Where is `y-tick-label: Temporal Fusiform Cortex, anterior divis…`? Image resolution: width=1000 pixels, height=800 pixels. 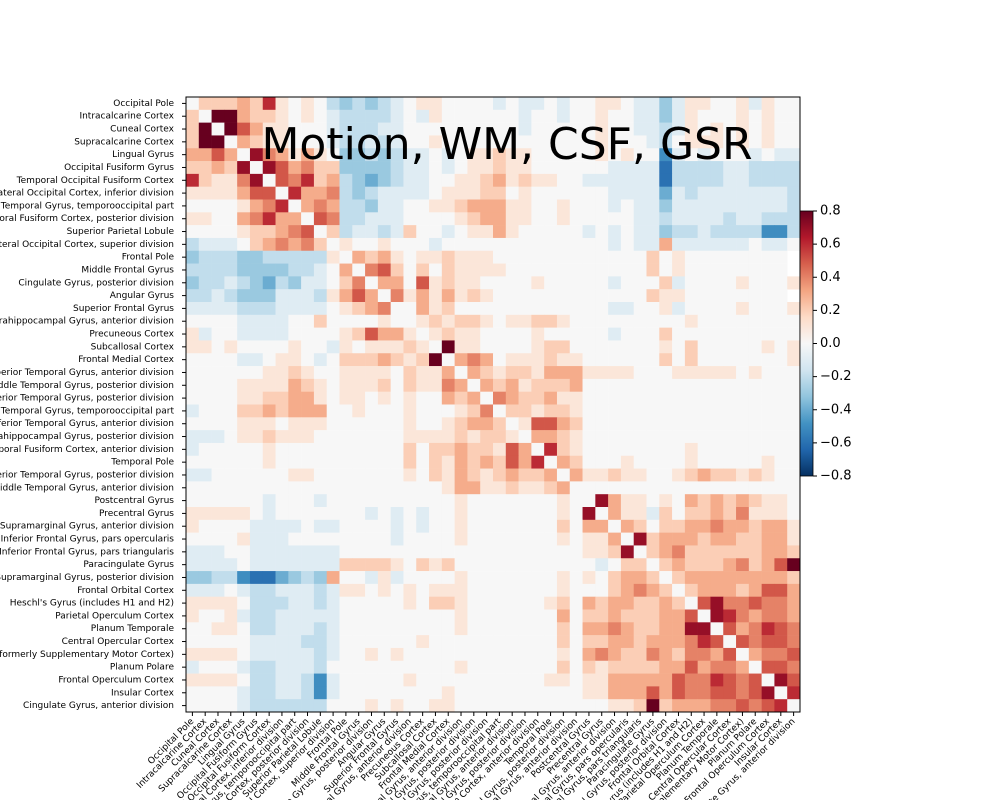
y-tick-label: Temporal Fusiform Cortex, anterior divis… is located at coordinates (87, 450).